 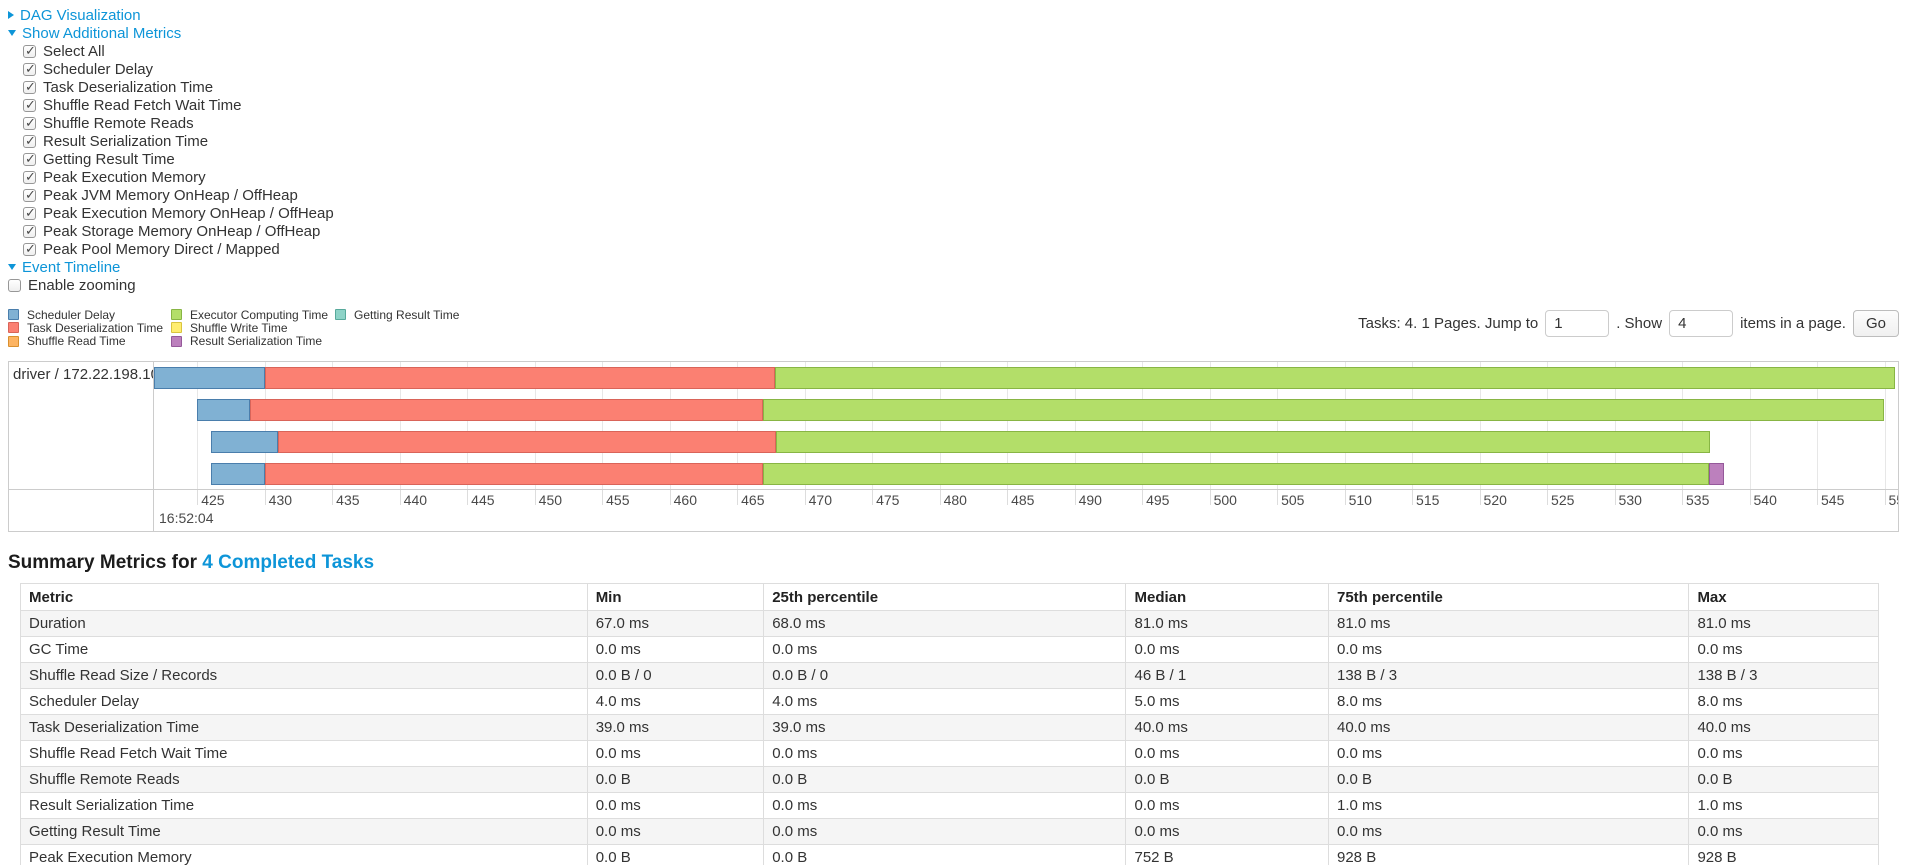 I want to click on metric-name-cell: Task Deserialization Time, so click(x=304, y=727).